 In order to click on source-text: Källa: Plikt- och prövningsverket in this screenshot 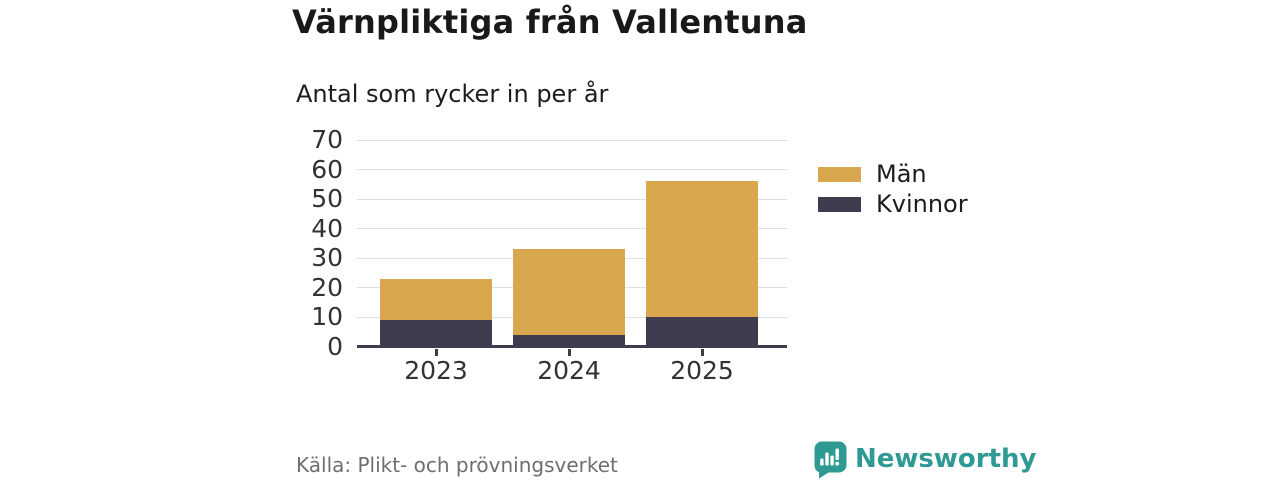, I will do `click(457, 465)`.